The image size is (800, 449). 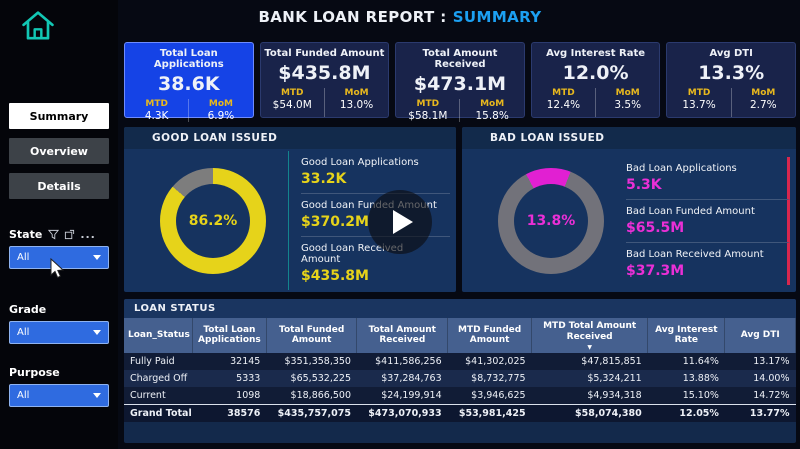 I want to click on mom-value: 15.8%, so click(x=492, y=116).